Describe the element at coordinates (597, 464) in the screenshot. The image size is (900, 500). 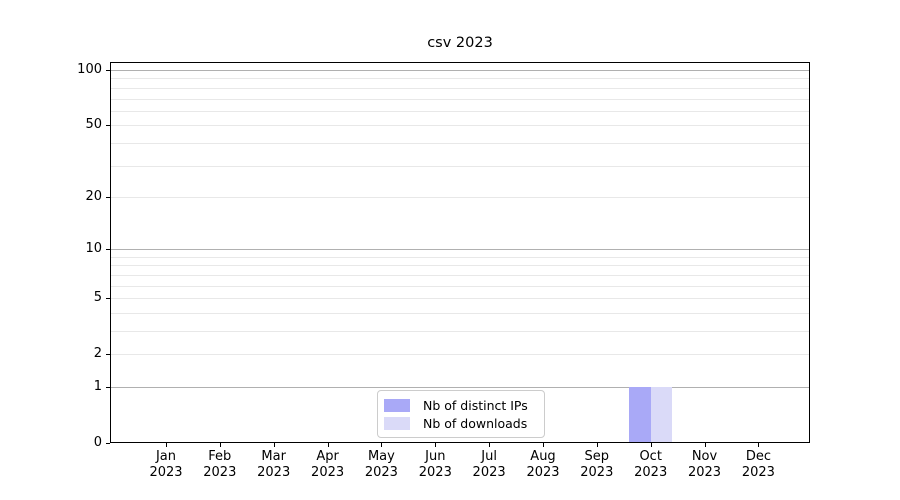
I see `x-tick-label: Sep 2023` at that location.